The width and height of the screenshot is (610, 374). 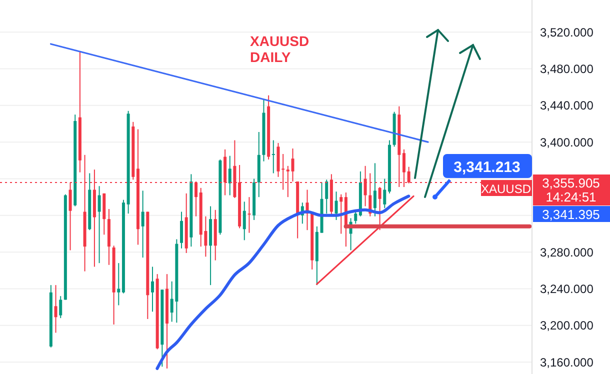 What do you see at coordinates (487, 167) in the screenshot?
I see `annotation: 3,341.213` at bounding box center [487, 167].